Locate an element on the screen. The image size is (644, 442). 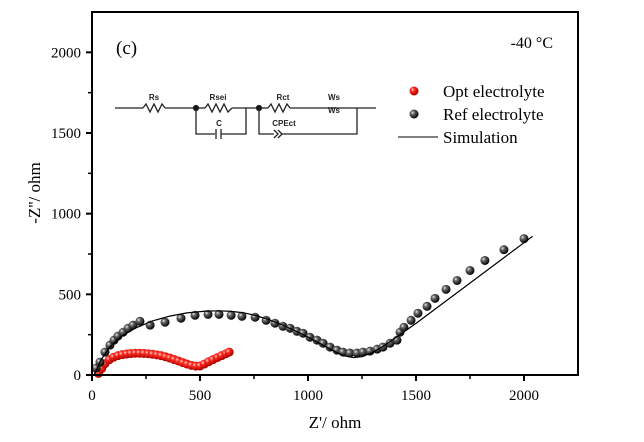
x-tick-label: 2000 is located at coordinates (524, 396).